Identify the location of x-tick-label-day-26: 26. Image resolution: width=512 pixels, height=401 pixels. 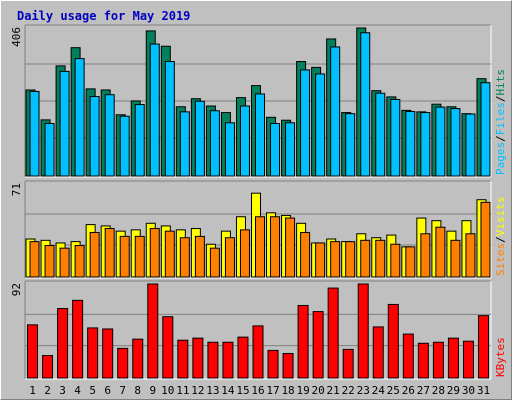
(408, 390).